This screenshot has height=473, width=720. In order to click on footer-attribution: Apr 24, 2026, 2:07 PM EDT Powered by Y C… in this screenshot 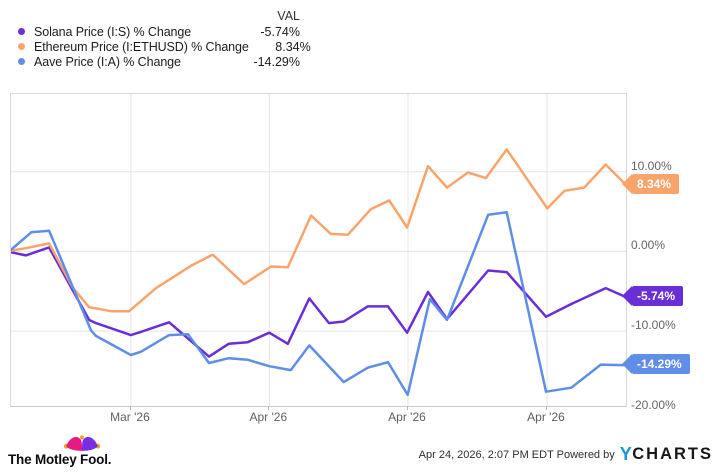, I will do `click(566, 454)`.